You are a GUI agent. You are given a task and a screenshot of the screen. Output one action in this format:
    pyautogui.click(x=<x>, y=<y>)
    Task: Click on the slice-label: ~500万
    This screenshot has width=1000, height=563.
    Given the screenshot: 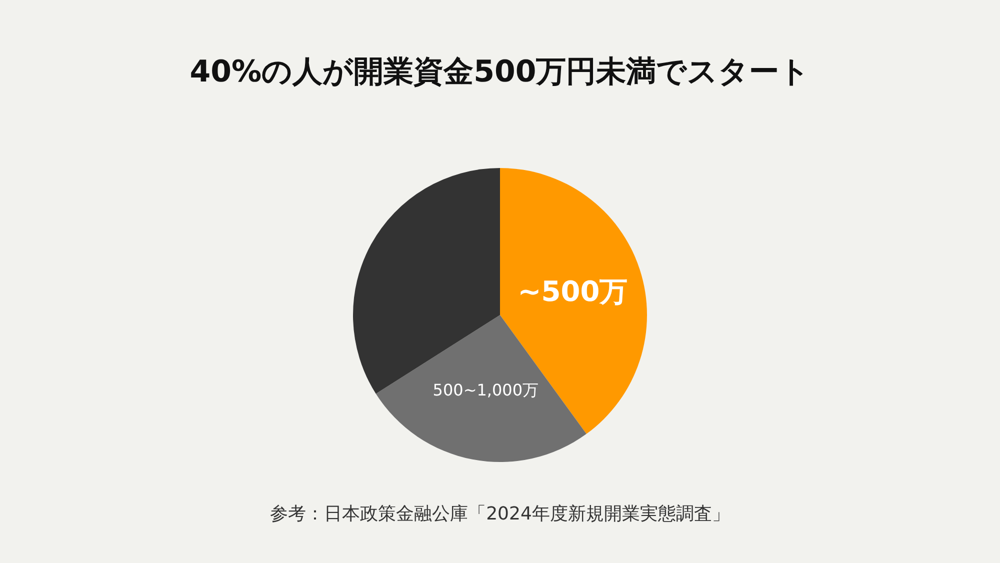 What is the action you would take?
    pyautogui.click(x=573, y=291)
    